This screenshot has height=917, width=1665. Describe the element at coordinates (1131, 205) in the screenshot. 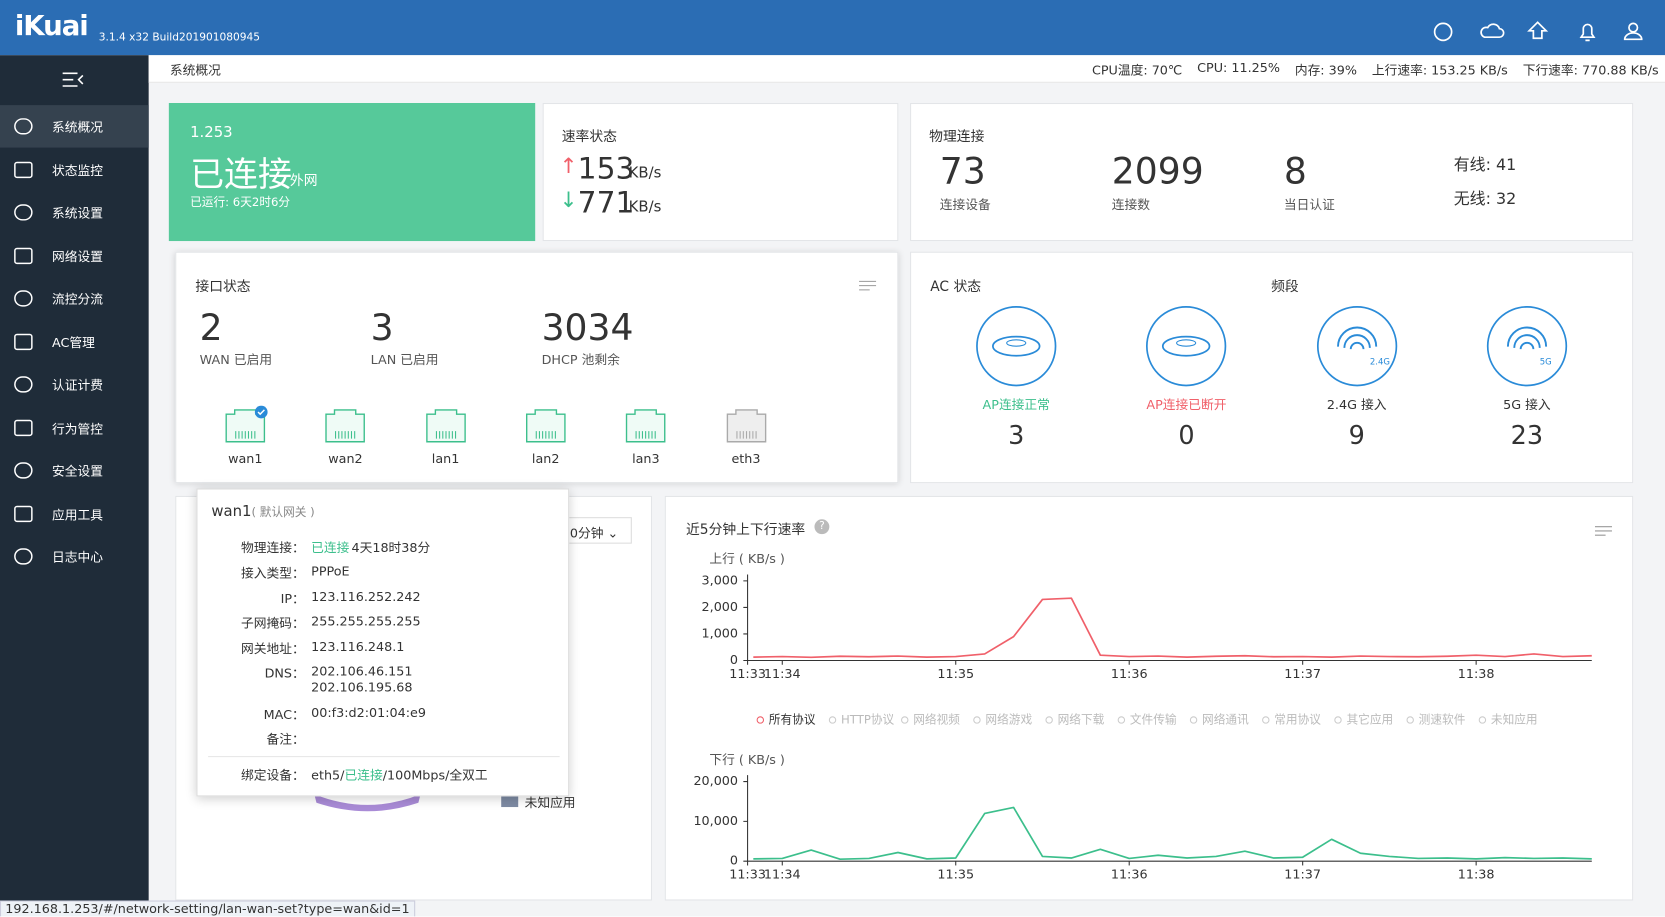

I see `stat-label: 连接数` at that location.